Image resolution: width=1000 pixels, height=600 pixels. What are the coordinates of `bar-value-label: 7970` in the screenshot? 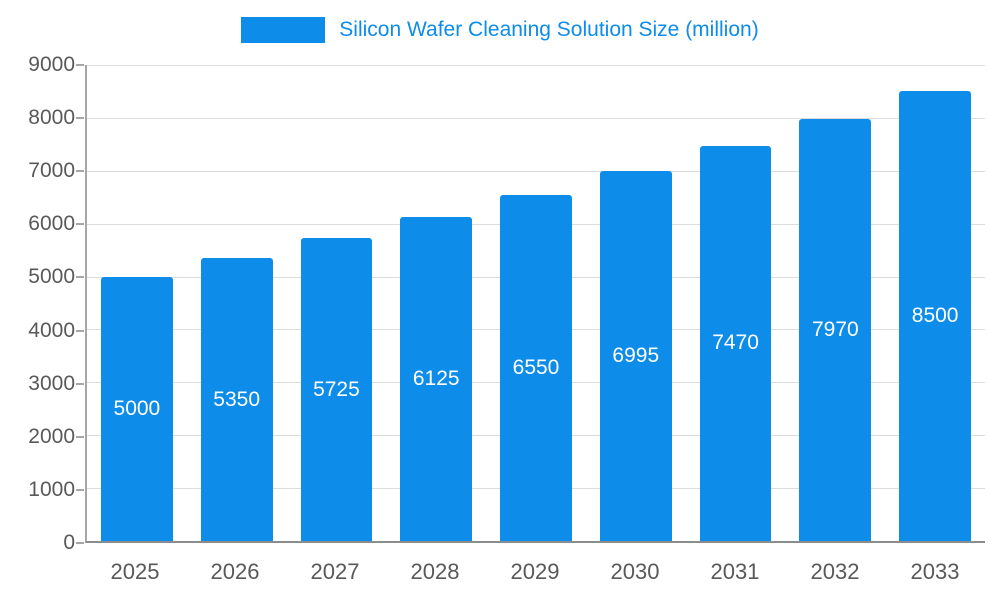 It's located at (835, 330).